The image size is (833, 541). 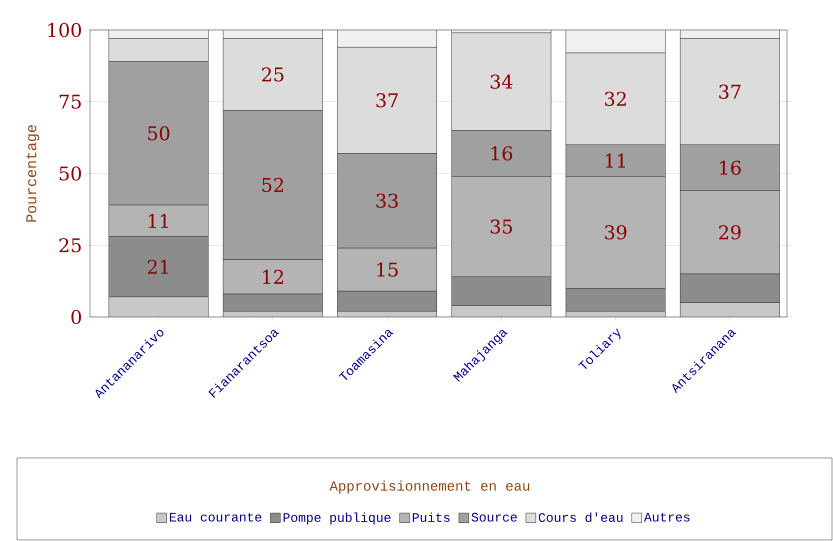 I want to click on data-label: 39, so click(x=615, y=232).